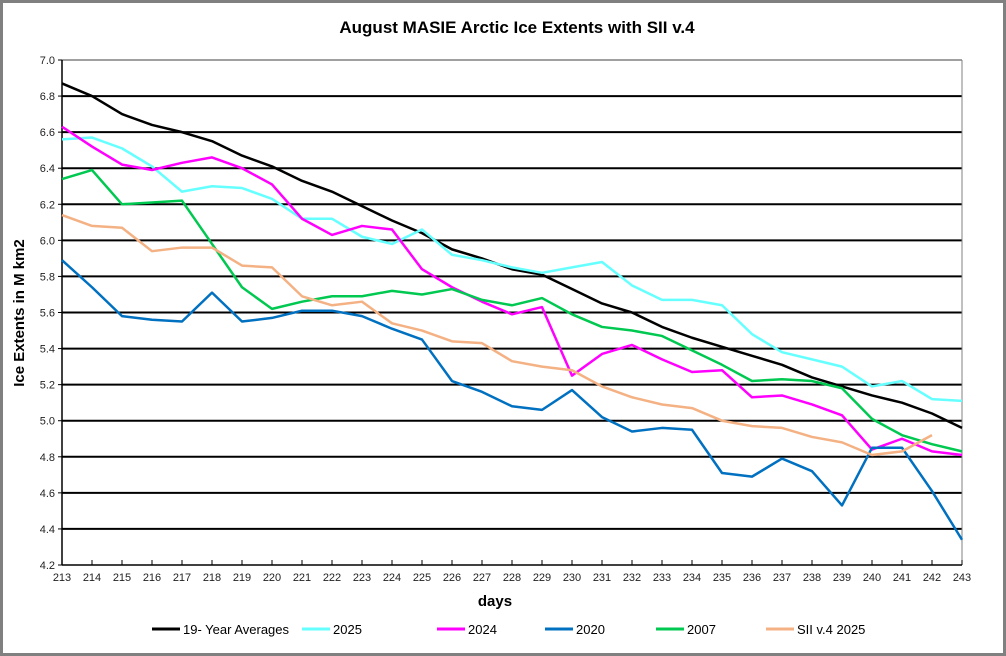 This screenshot has width=1006, height=656. Describe the element at coordinates (452, 578) in the screenshot. I see `x-tick-label: 226` at that location.